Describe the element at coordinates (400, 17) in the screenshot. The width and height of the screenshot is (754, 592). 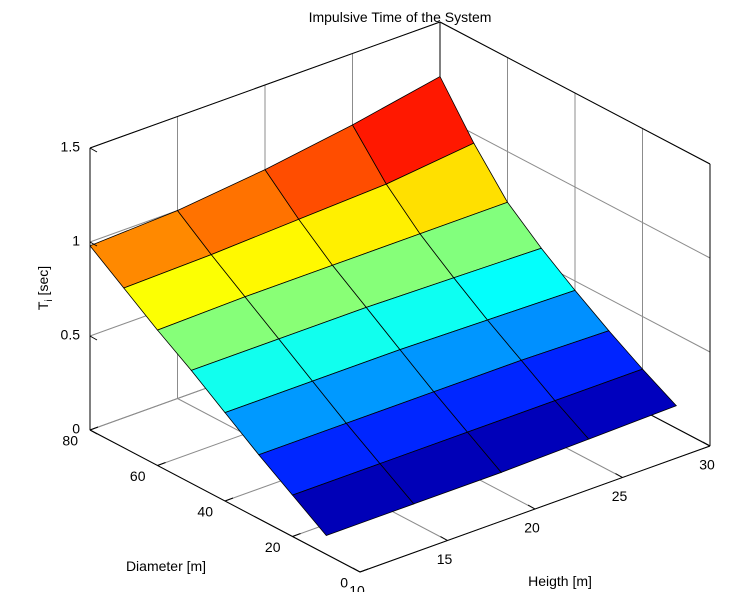
I see `chart-title: Impulsive Time of the System` at that location.